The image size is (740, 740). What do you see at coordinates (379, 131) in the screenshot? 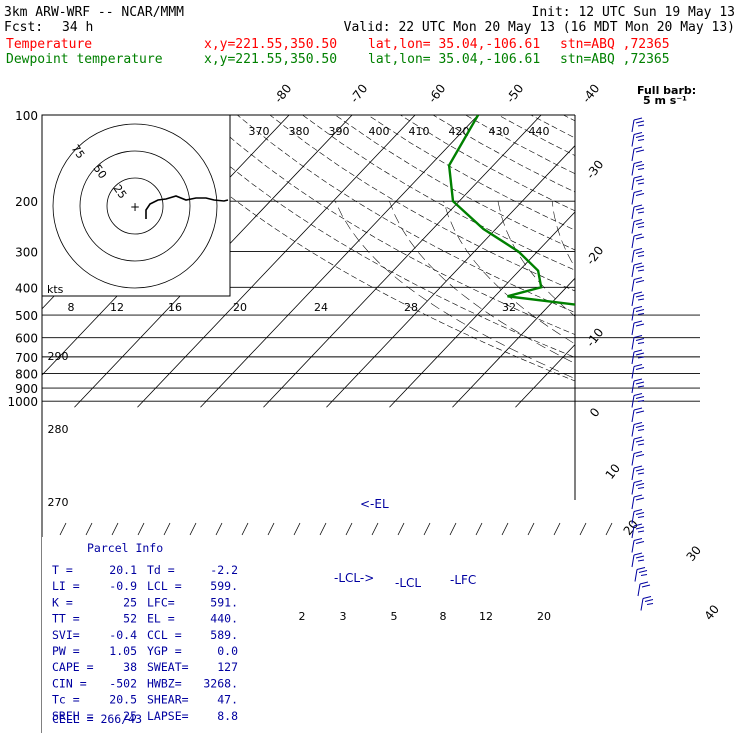
I see `theta-label: 400` at bounding box center [379, 131].